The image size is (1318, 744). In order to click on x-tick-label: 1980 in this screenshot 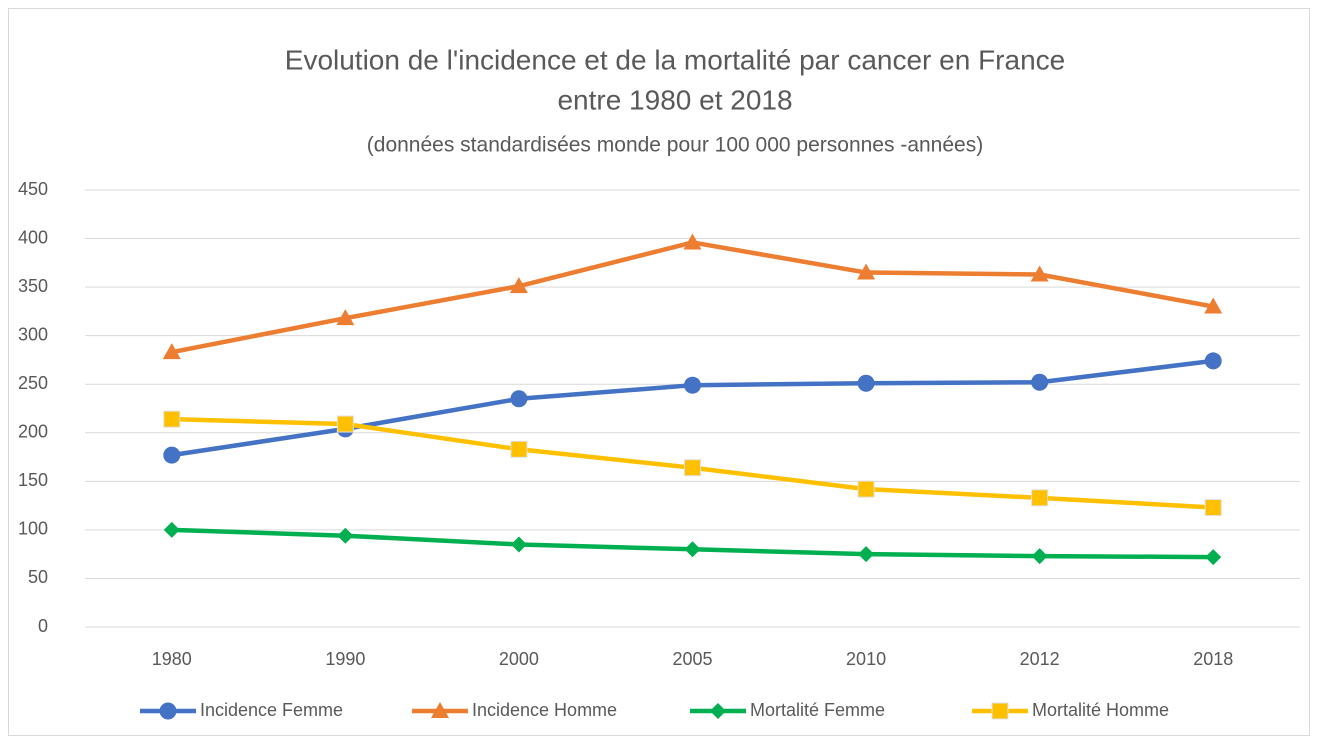, I will do `click(172, 659)`.